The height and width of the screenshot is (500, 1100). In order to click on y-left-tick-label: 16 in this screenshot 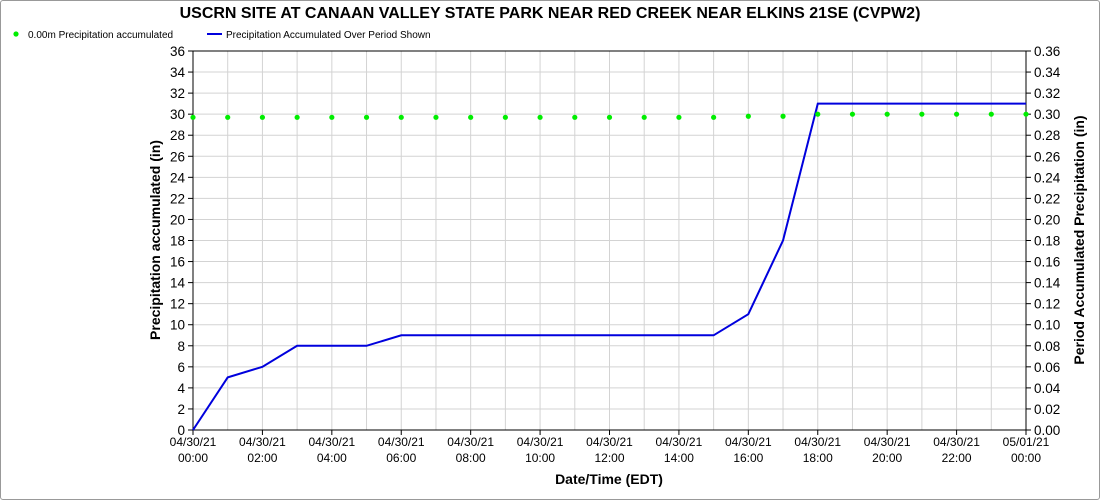, I will do `click(177, 262)`.